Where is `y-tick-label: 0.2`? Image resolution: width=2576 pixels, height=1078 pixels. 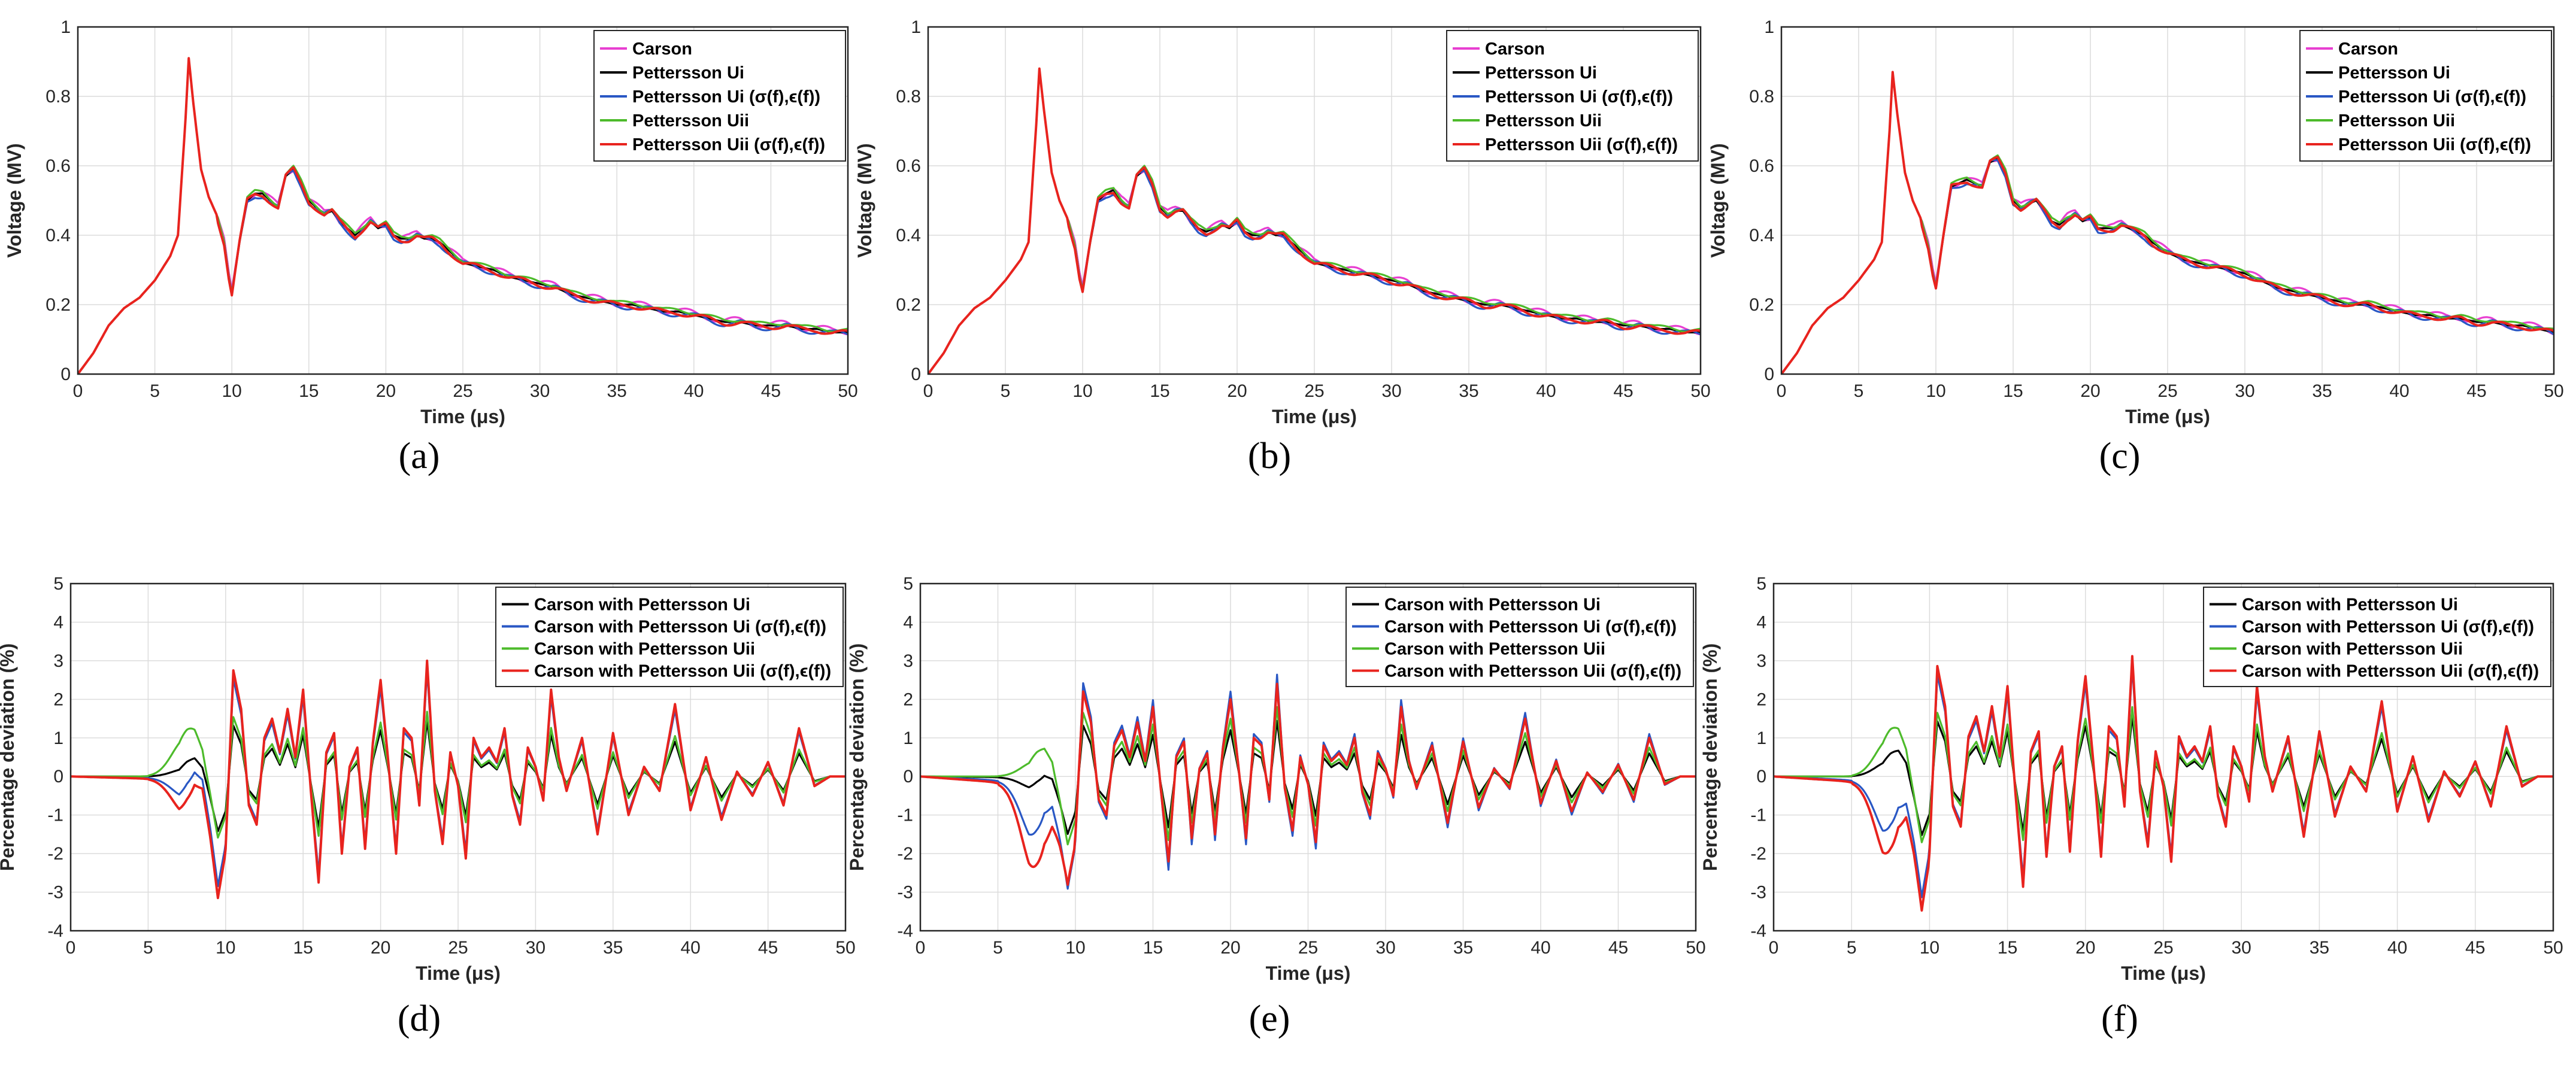
y-tick-label: 0.2 is located at coordinates (1761, 305).